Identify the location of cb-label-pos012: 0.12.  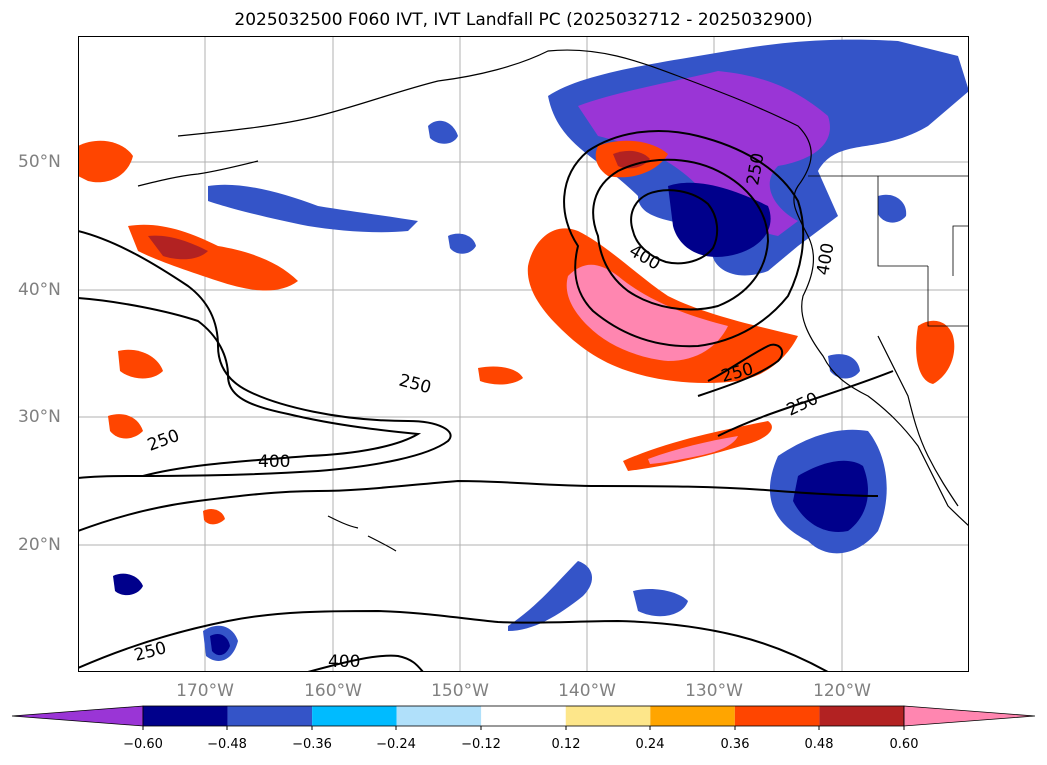
(566, 744).